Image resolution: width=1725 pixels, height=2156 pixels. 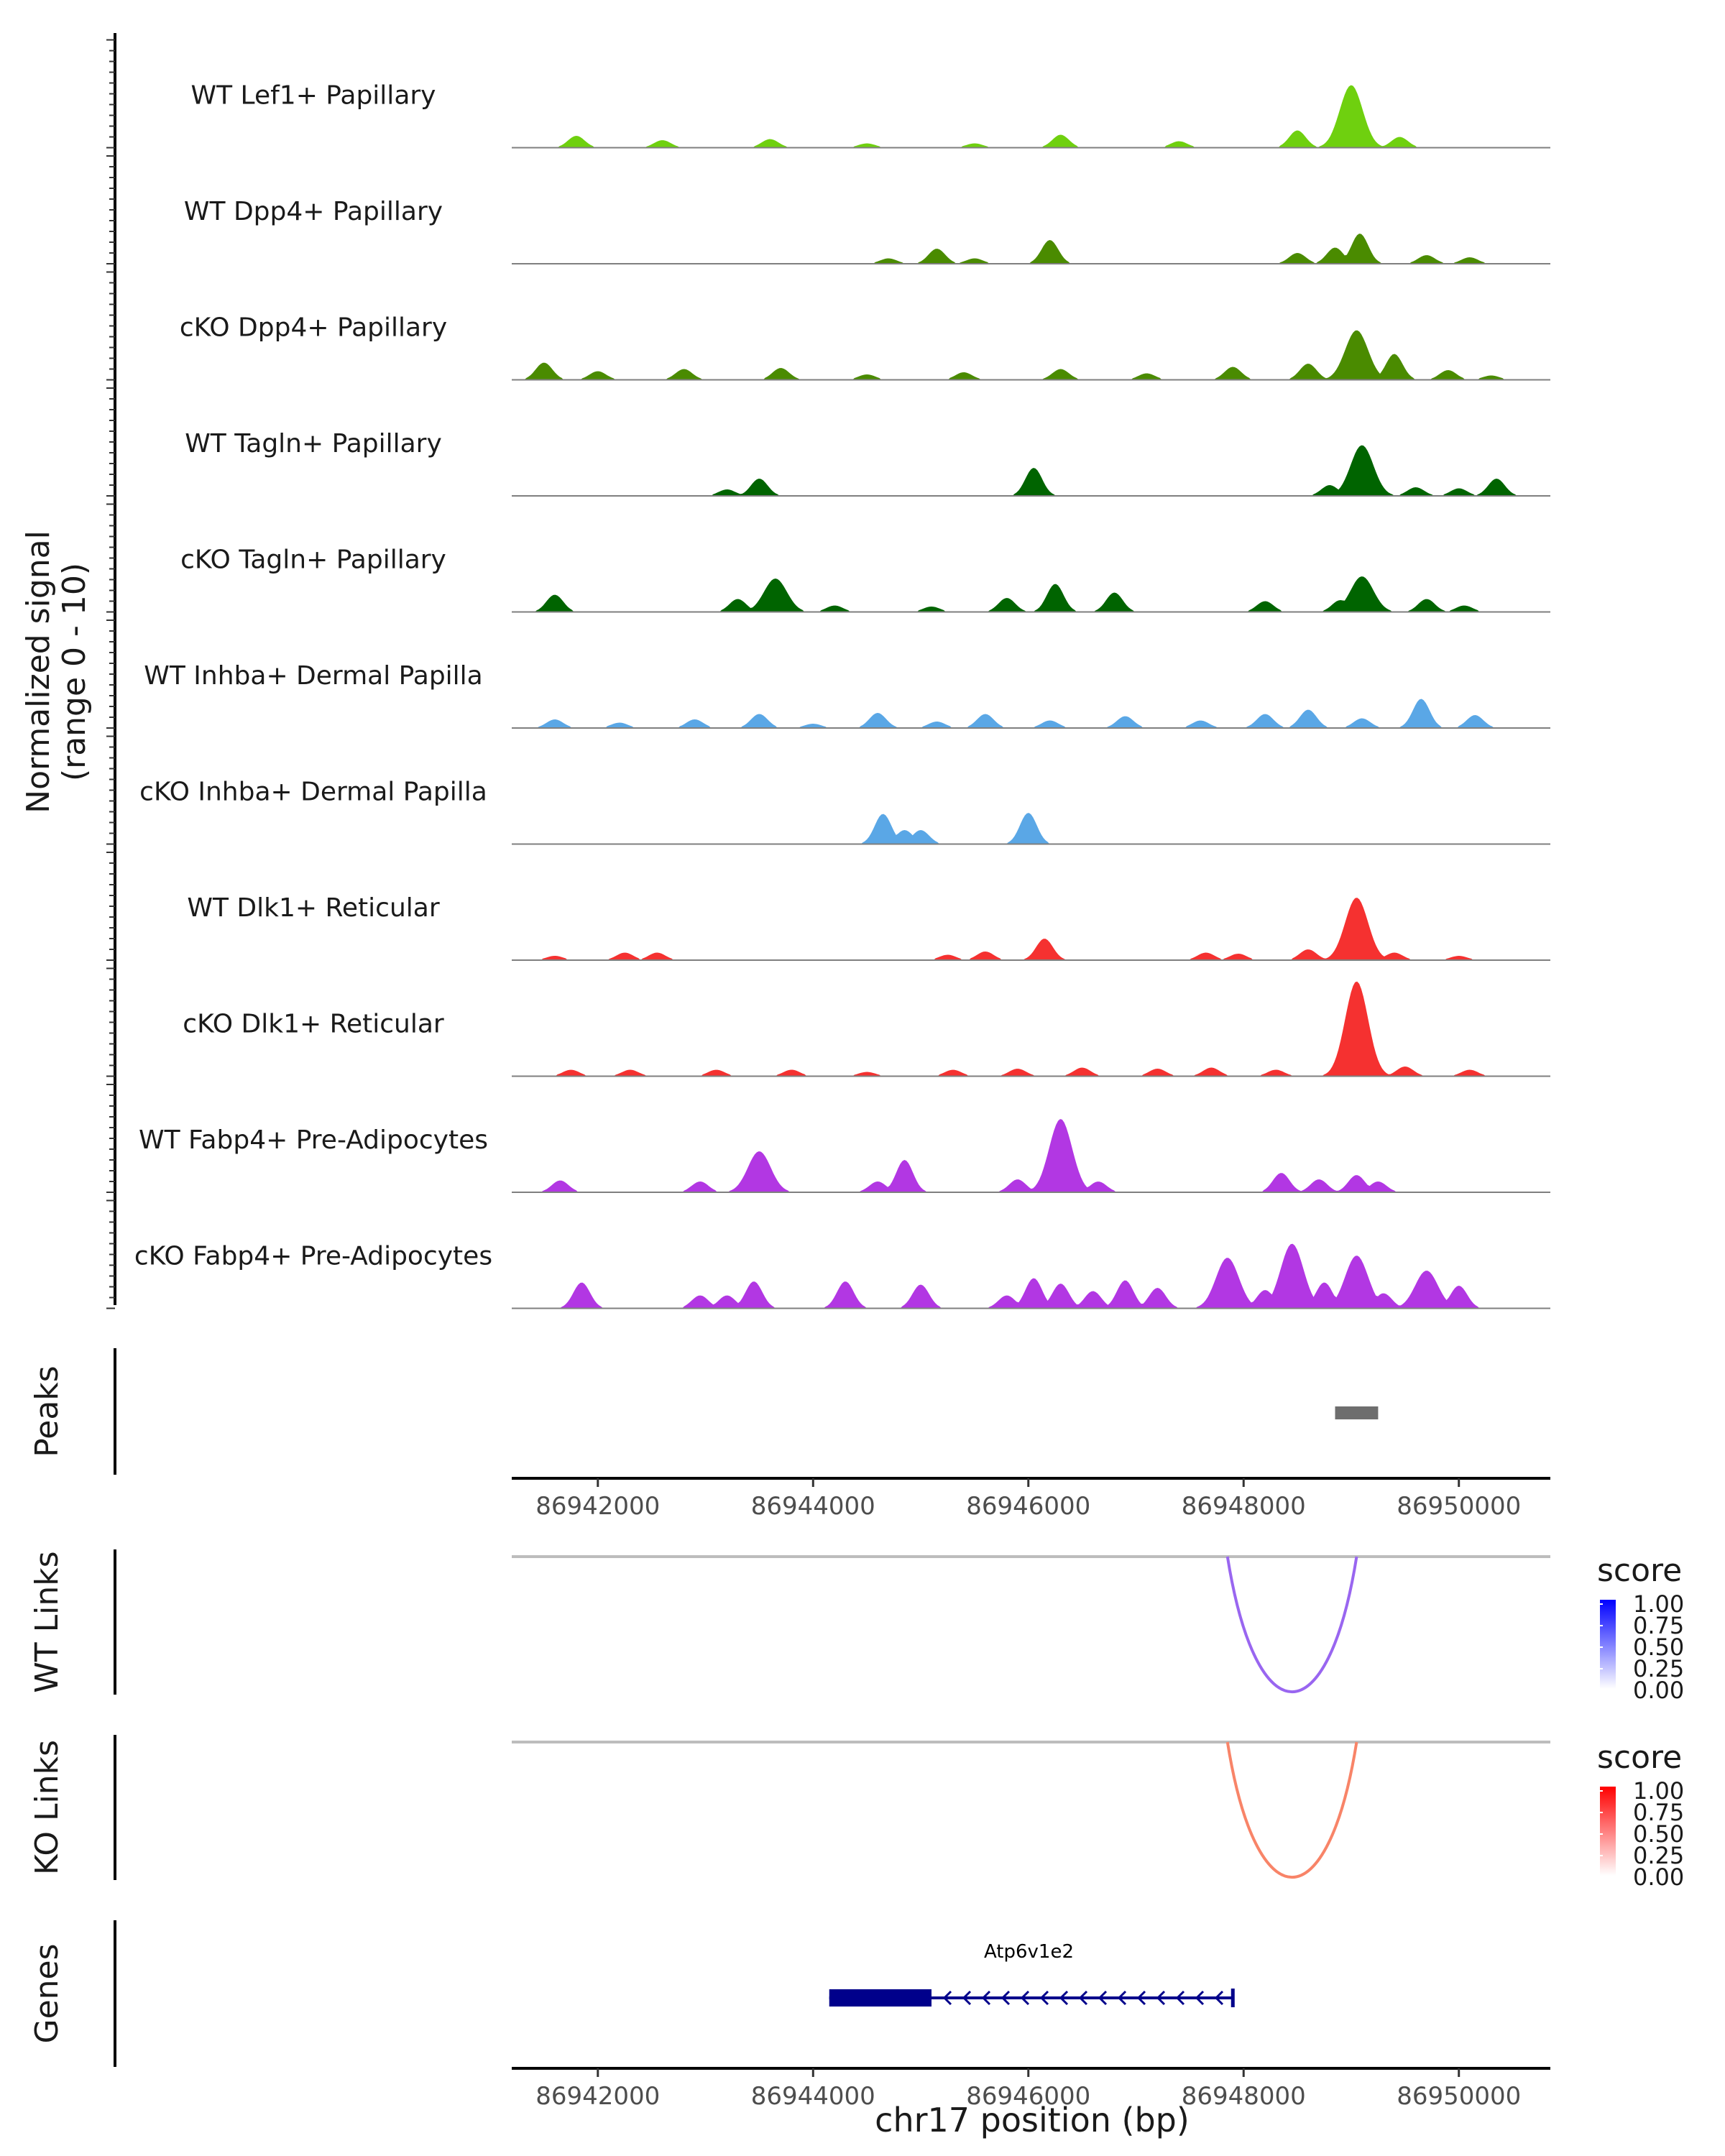 I want to click on coverage-track: WT Dlk1+ Reticular, so click(x=868, y=927).